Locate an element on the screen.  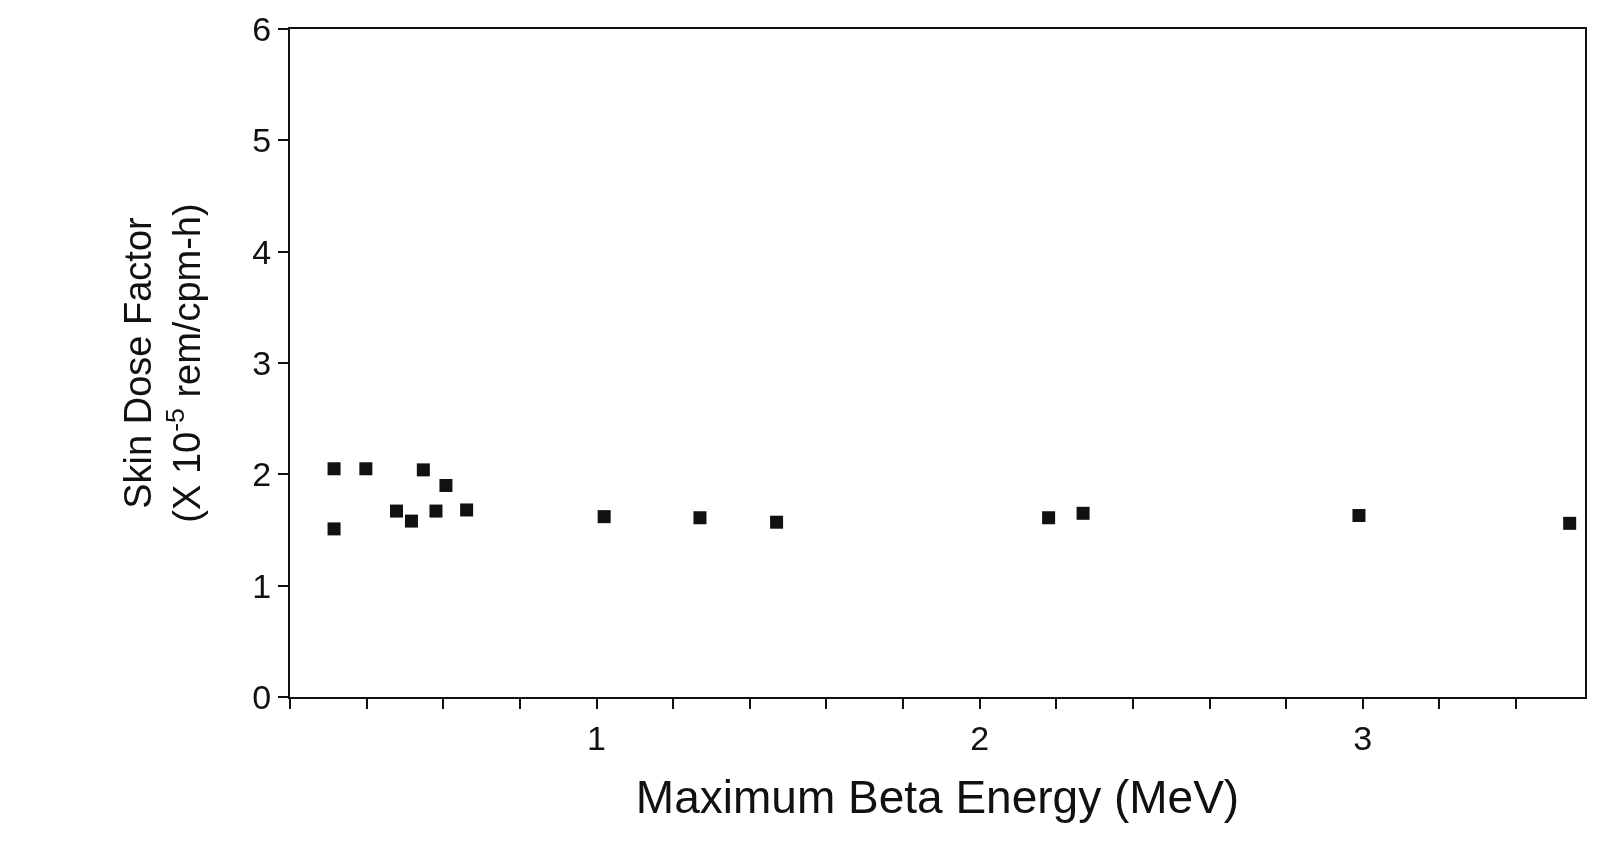
y-tick-label: 4 is located at coordinates (262, 251).